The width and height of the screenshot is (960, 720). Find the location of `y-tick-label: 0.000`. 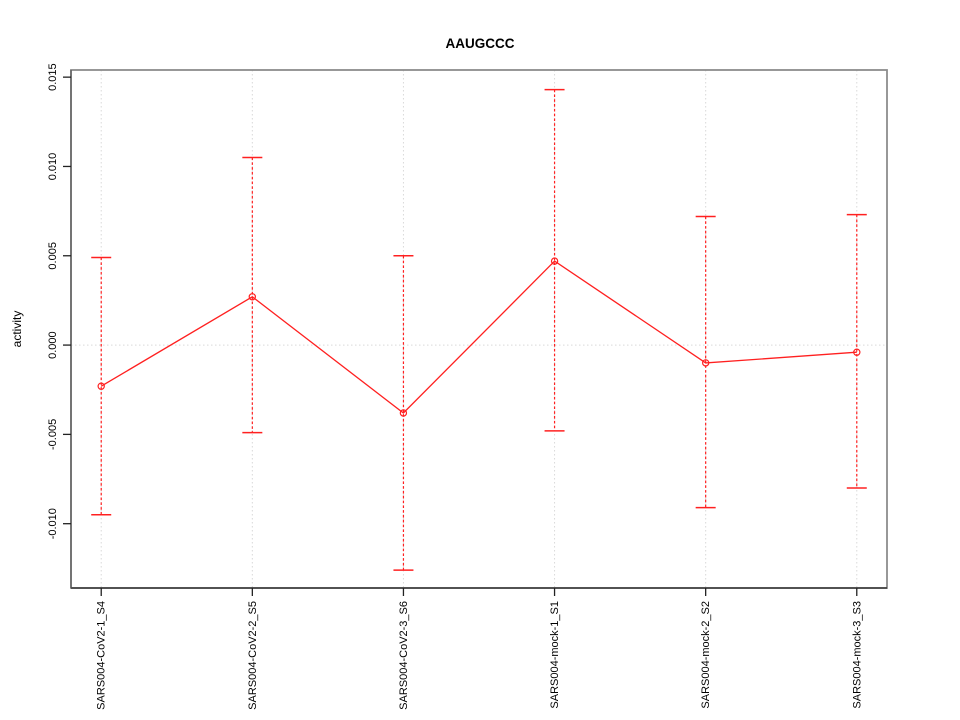

y-tick-label: 0.000 is located at coordinates (53, 345).